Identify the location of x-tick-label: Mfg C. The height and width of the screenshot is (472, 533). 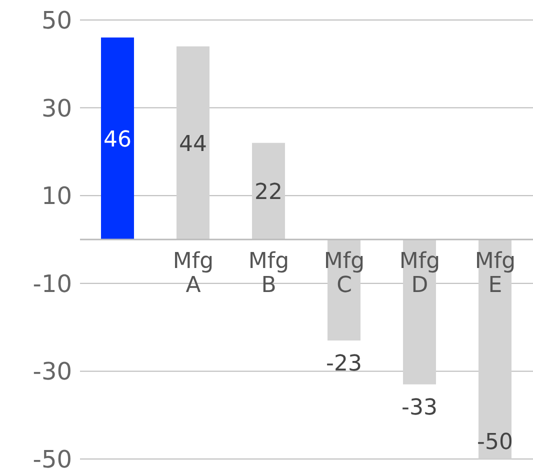
(344, 273).